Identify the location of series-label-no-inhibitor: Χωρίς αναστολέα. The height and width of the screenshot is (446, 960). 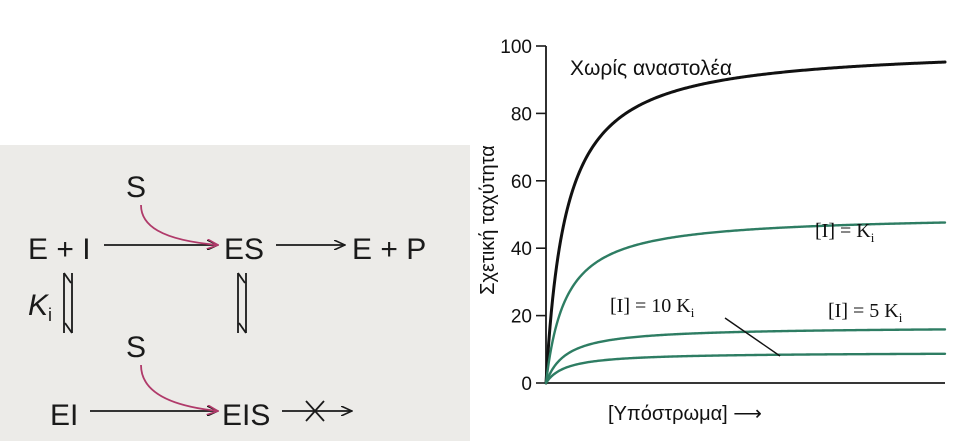
(651, 68).